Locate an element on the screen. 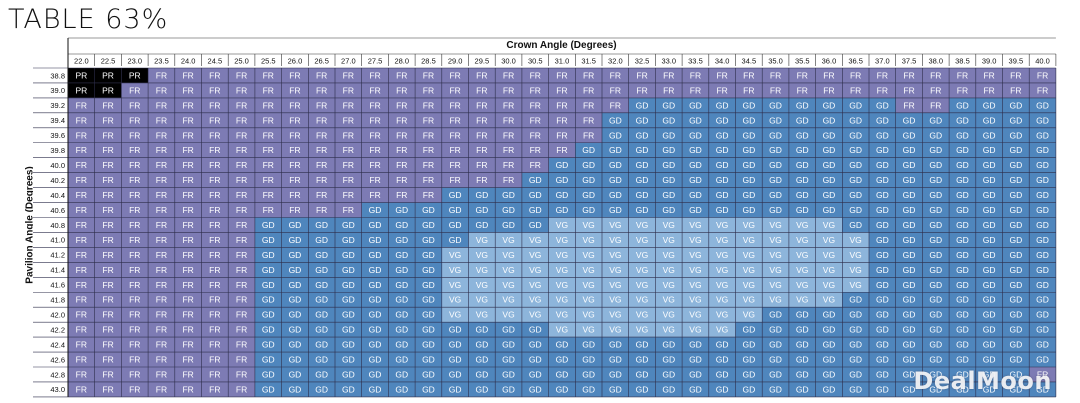 The image size is (1080, 403). column-header: 32.0 is located at coordinates (615, 61).